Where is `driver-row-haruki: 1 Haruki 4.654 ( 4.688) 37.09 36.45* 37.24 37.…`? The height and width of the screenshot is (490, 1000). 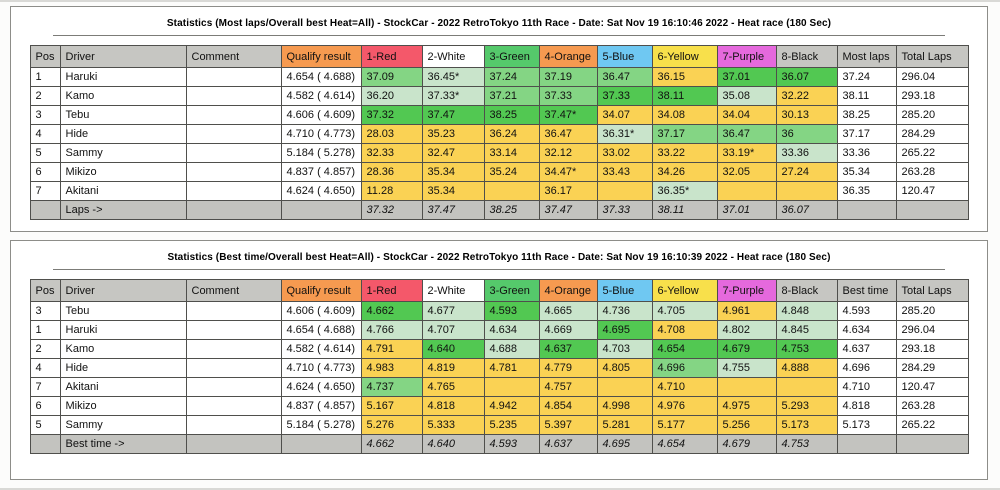 driver-row-haruki: 1 Haruki 4.654 ( 4.688) 37.09 36.45* 37.24 37.… is located at coordinates (499, 77).